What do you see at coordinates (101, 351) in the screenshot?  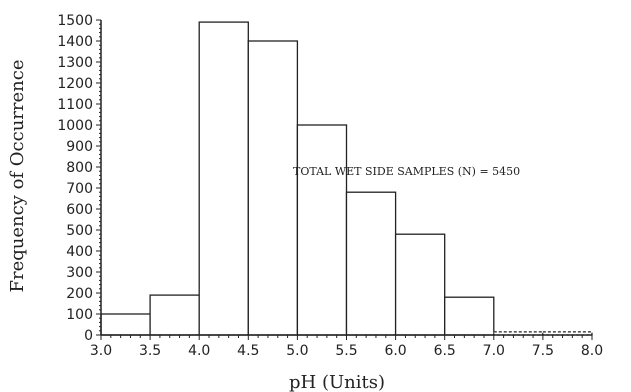 I see `x-tick-label-0: 3.0` at bounding box center [101, 351].